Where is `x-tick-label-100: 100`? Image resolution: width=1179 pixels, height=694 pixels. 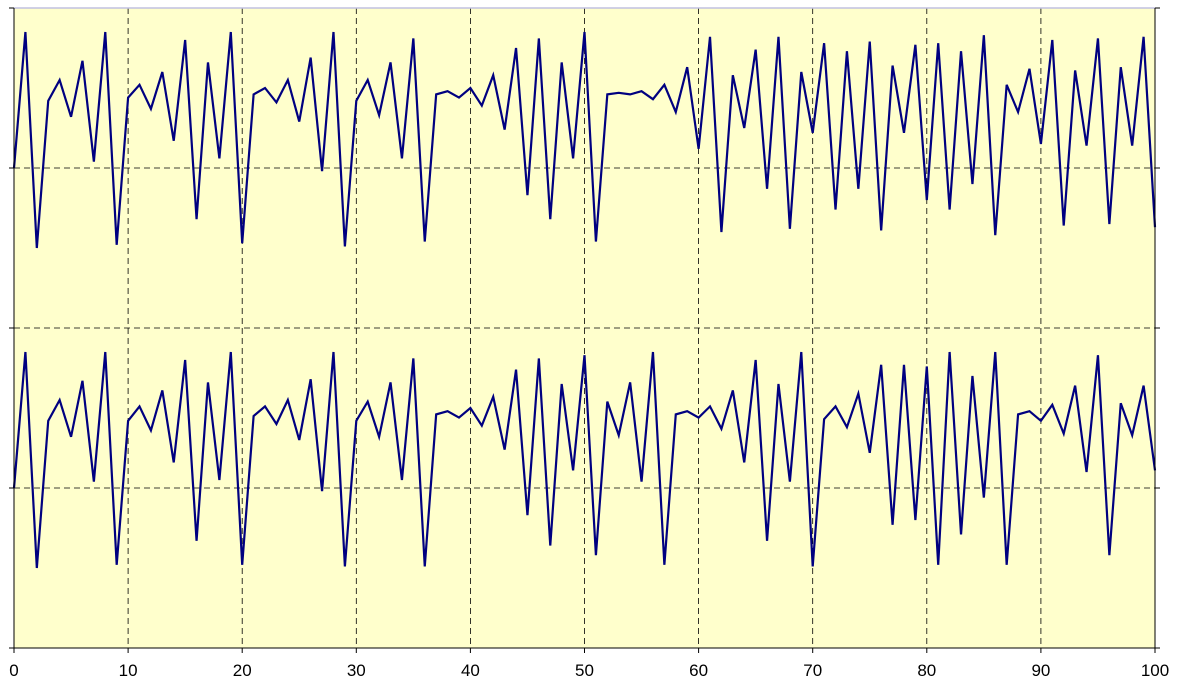 x-tick-label-100: 100 is located at coordinates (1155, 670).